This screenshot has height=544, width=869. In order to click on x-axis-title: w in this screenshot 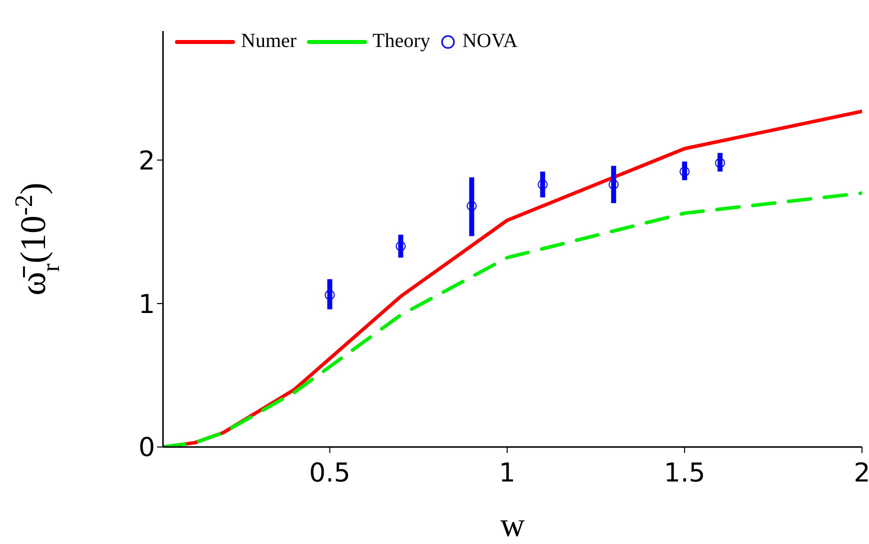, I will do `click(513, 525)`.